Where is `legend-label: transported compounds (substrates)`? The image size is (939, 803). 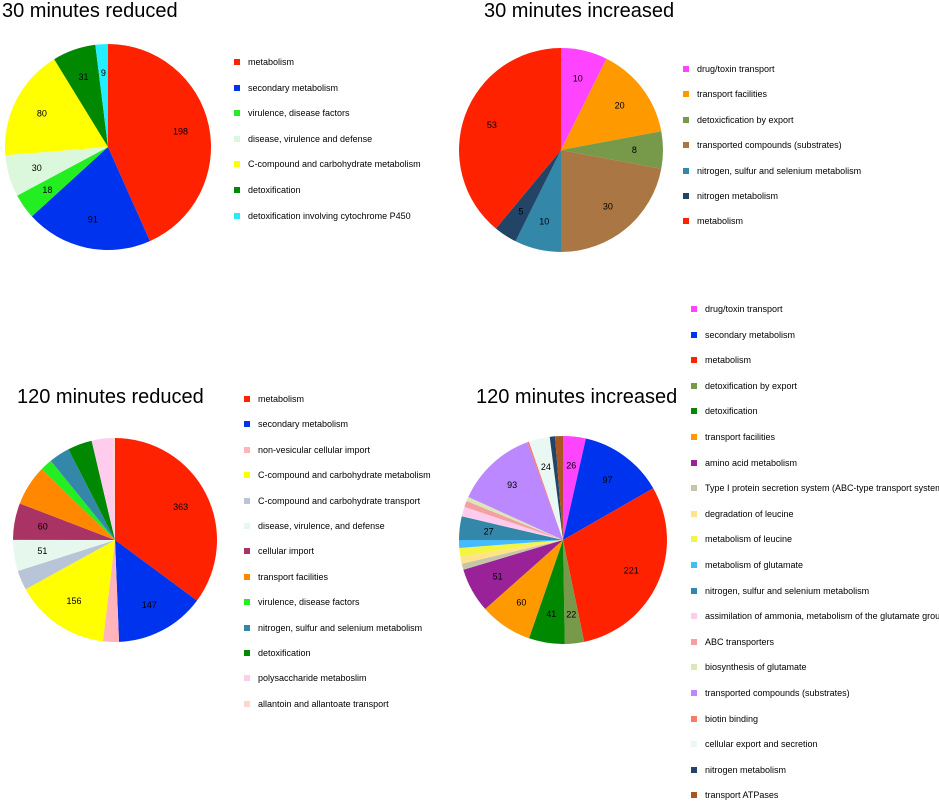
legend-label: transported compounds (substrates) is located at coordinates (769, 145).